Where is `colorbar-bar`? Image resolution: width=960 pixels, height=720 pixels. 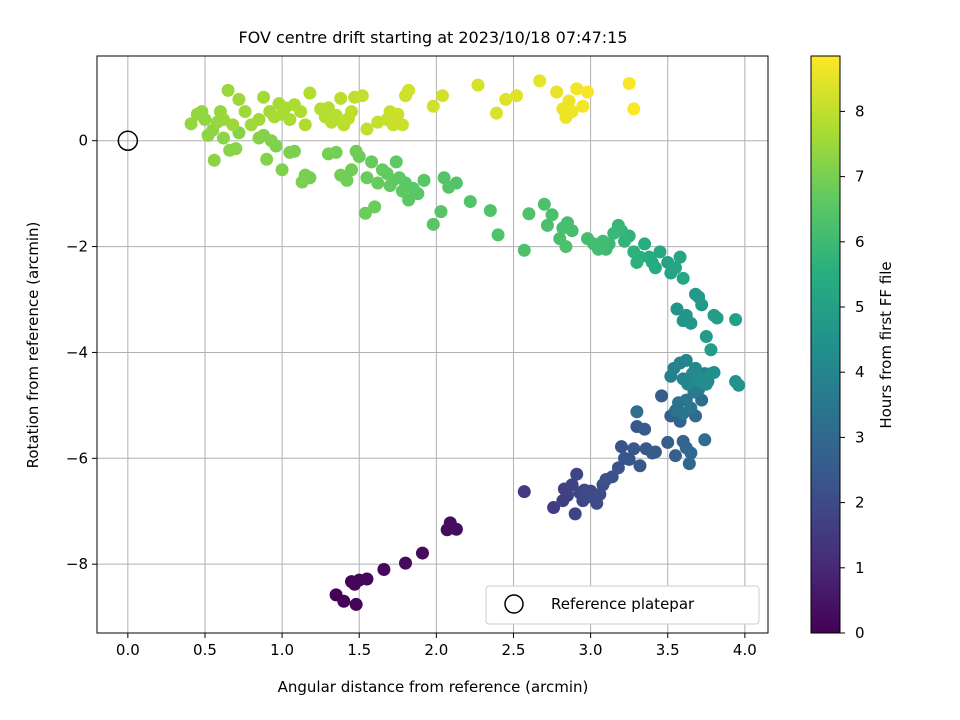
colorbar-bar is located at coordinates (825, 344).